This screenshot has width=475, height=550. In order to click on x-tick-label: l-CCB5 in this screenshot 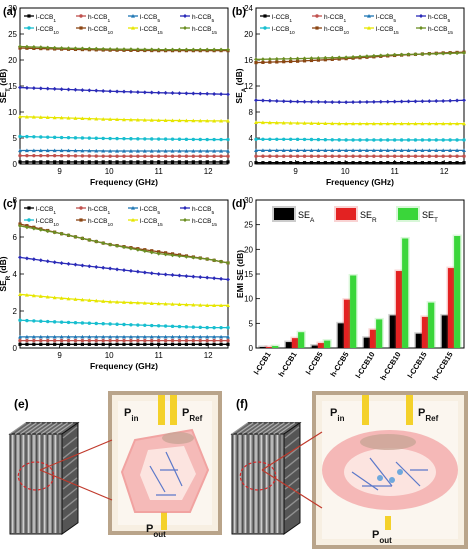, I will do `click(314, 363)`.